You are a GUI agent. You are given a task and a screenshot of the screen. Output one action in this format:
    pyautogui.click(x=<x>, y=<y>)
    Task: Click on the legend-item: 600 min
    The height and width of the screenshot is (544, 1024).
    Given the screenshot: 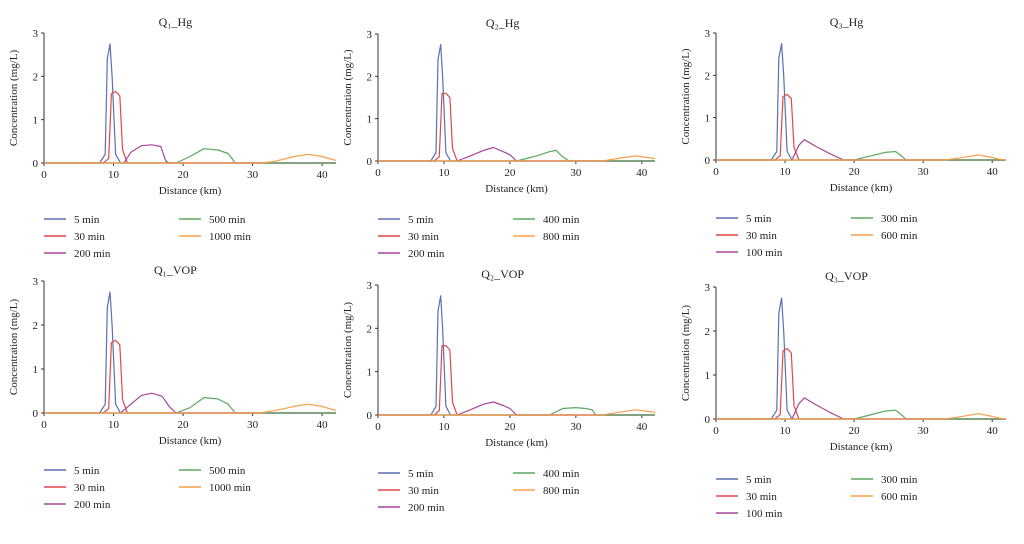 What is the action you would take?
    pyautogui.click(x=884, y=236)
    